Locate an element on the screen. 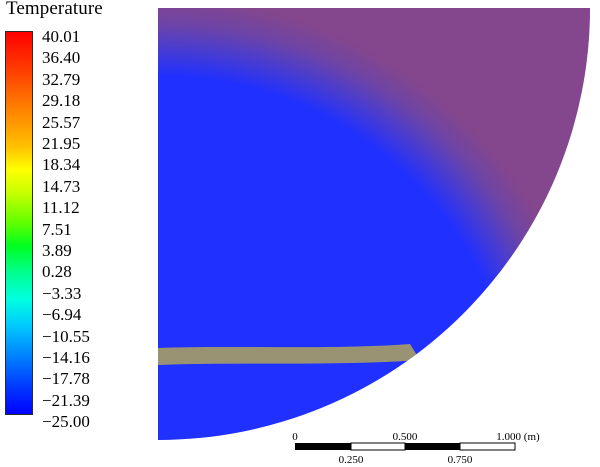  legend-label: 32.79 is located at coordinates (61, 79).